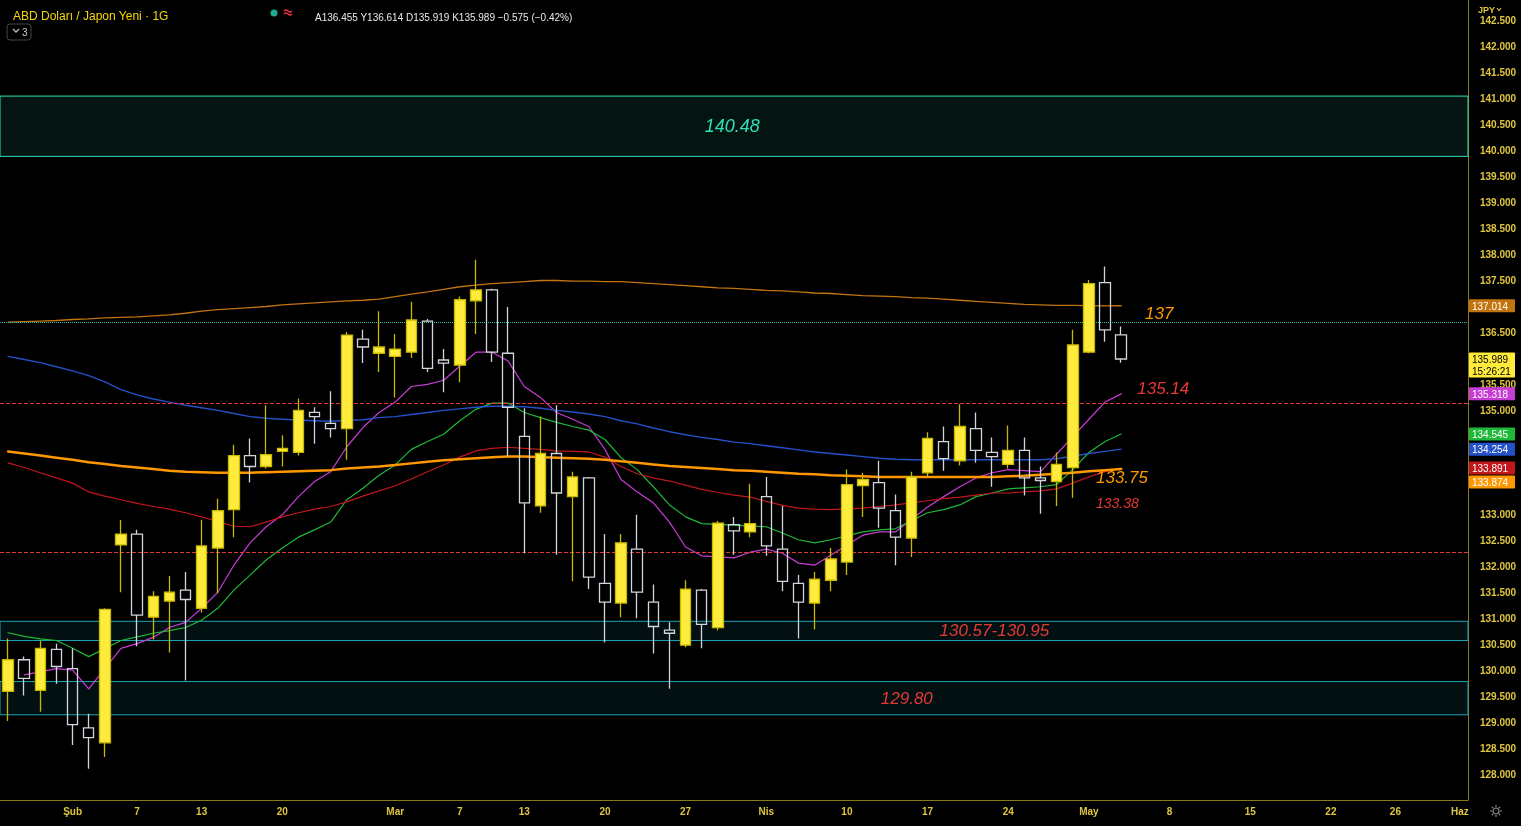 This screenshot has height=826, width=1521. I want to click on ref-line-label: 135.14, so click(1163, 388).